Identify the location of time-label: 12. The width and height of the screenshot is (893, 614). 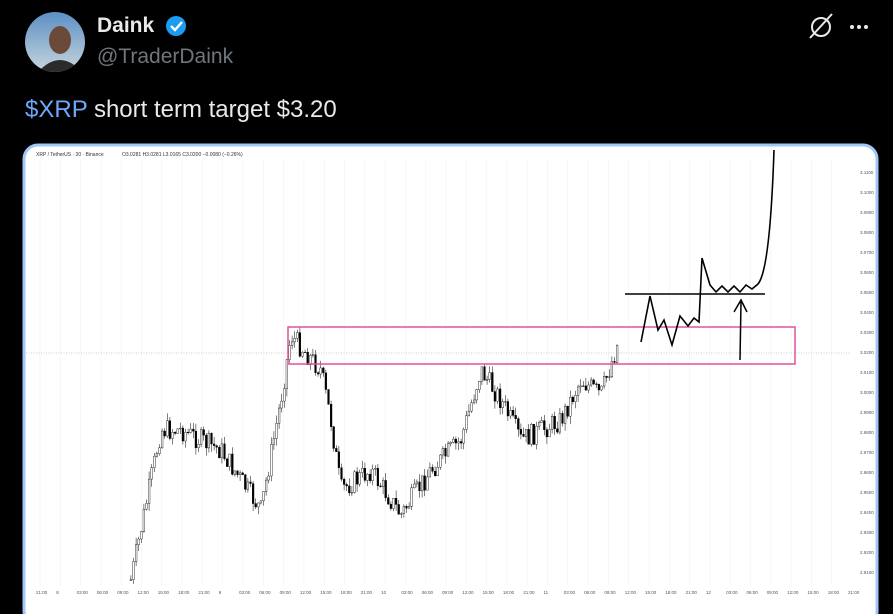
(709, 592).